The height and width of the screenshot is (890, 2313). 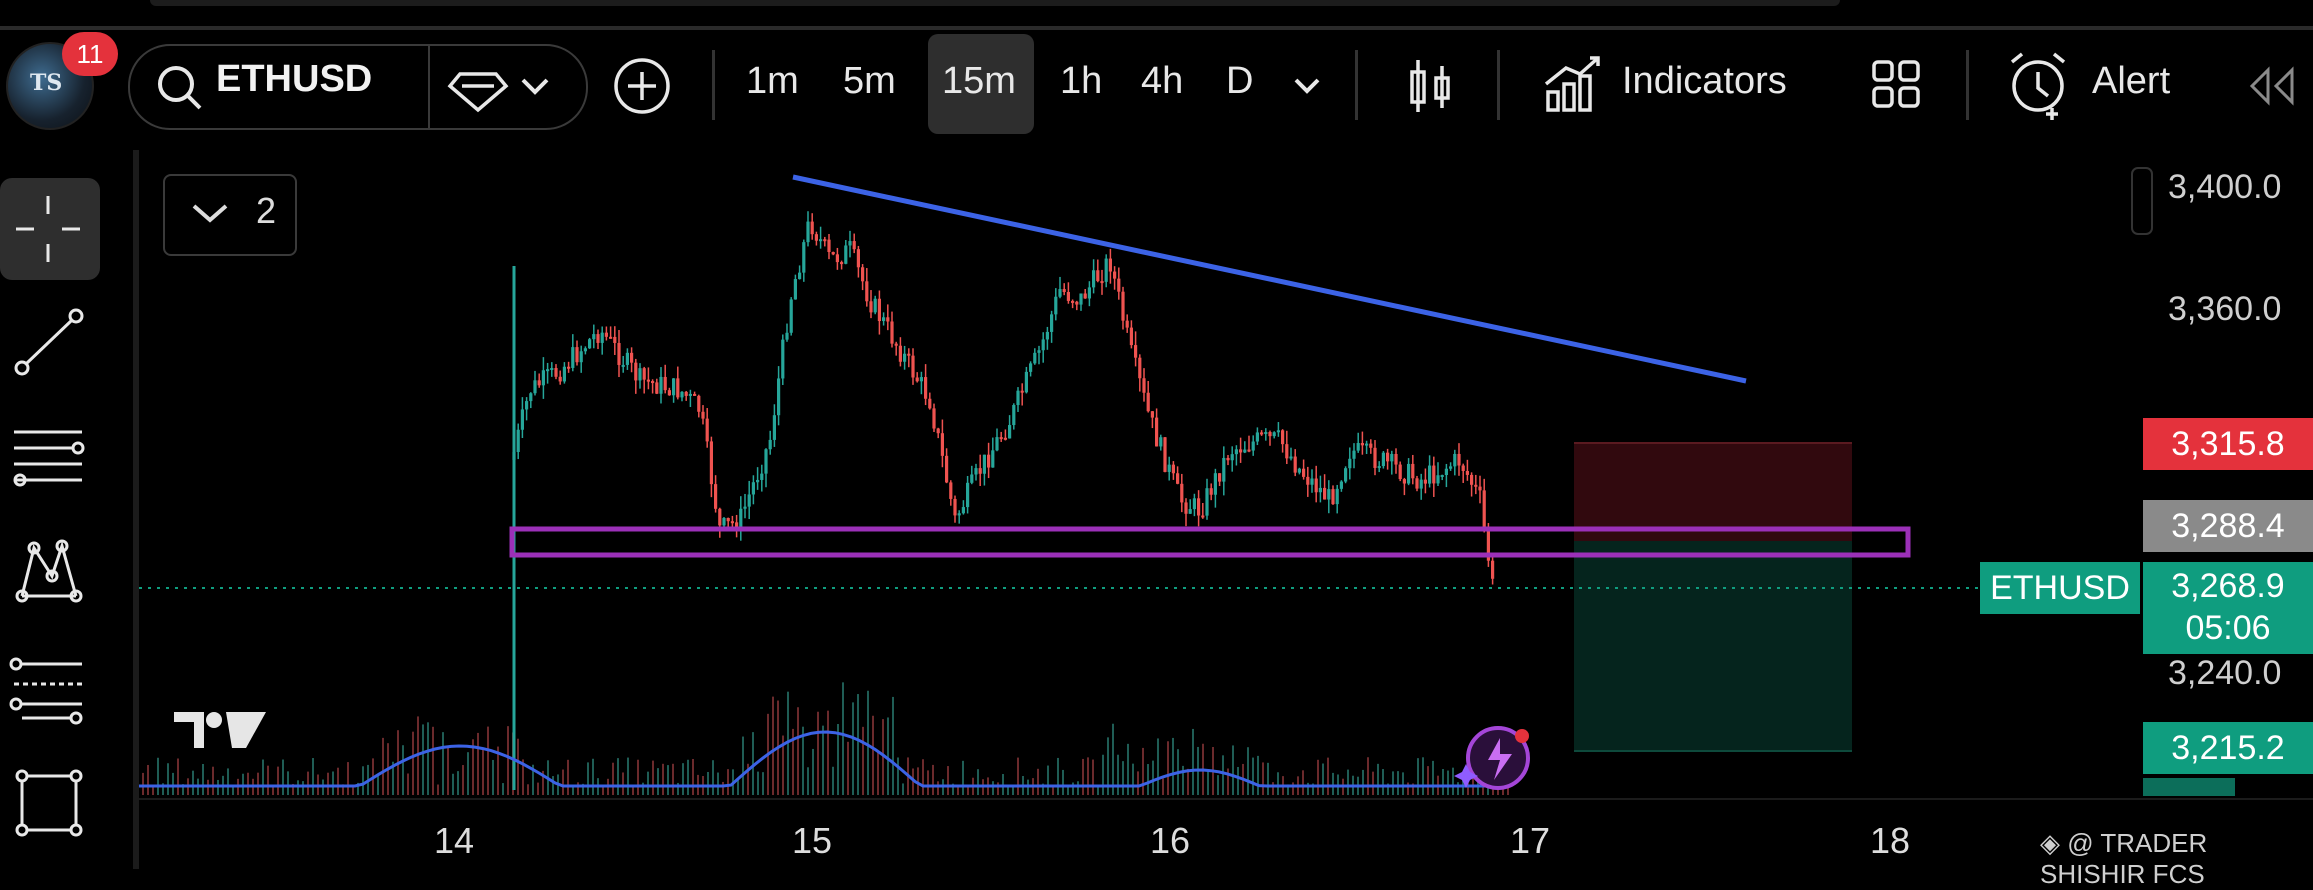 I want to click on assistant-icon, so click(x=1492, y=758).